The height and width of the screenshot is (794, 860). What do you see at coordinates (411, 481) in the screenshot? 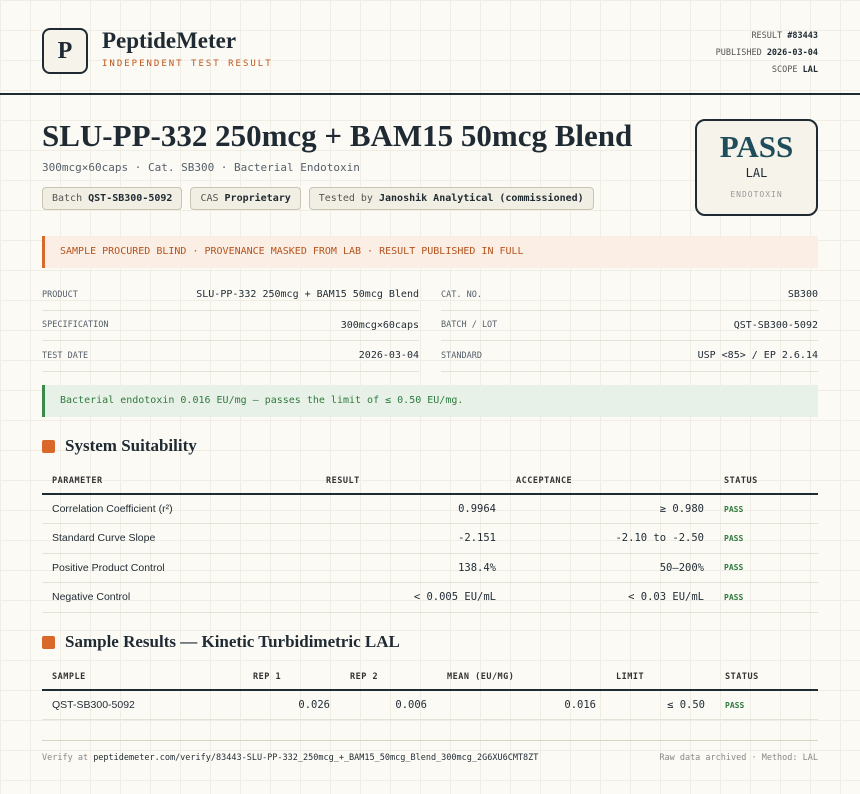
I see `column-header: RESULT` at bounding box center [411, 481].